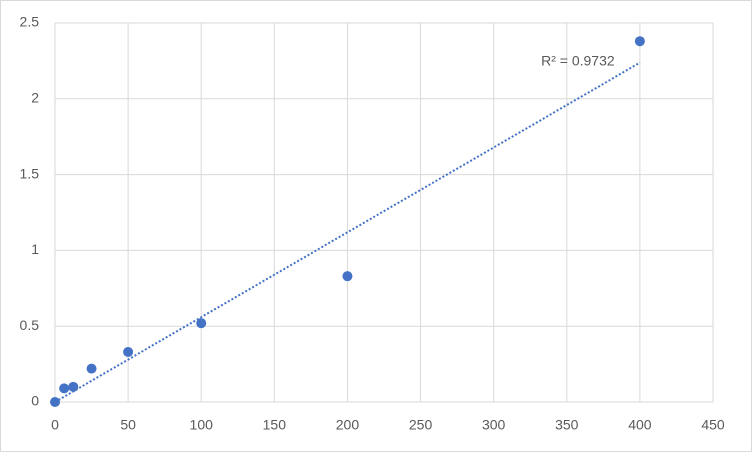 The image size is (752, 452). Describe the element at coordinates (640, 425) in the screenshot. I see `x-tick-label: 400` at that location.